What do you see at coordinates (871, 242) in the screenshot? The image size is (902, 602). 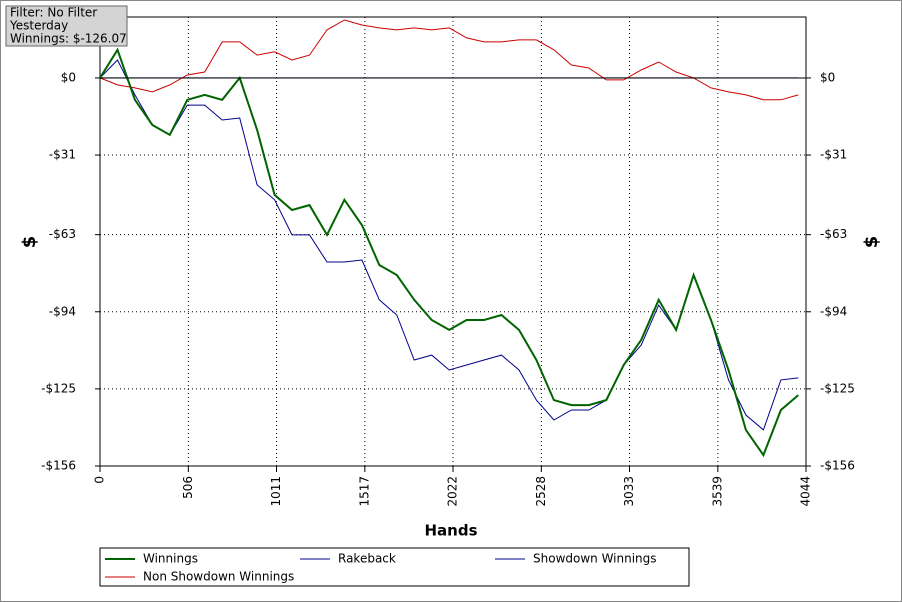 I see `y2-axis-title: $` at bounding box center [871, 242].